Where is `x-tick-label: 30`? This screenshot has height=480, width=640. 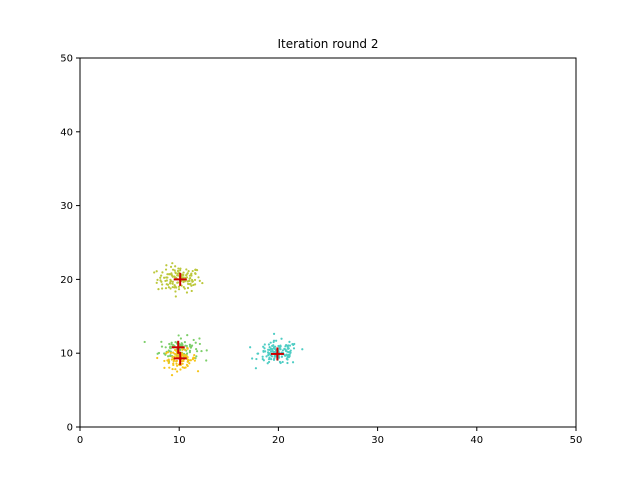 x-tick-label: 30 is located at coordinates (377, 440).